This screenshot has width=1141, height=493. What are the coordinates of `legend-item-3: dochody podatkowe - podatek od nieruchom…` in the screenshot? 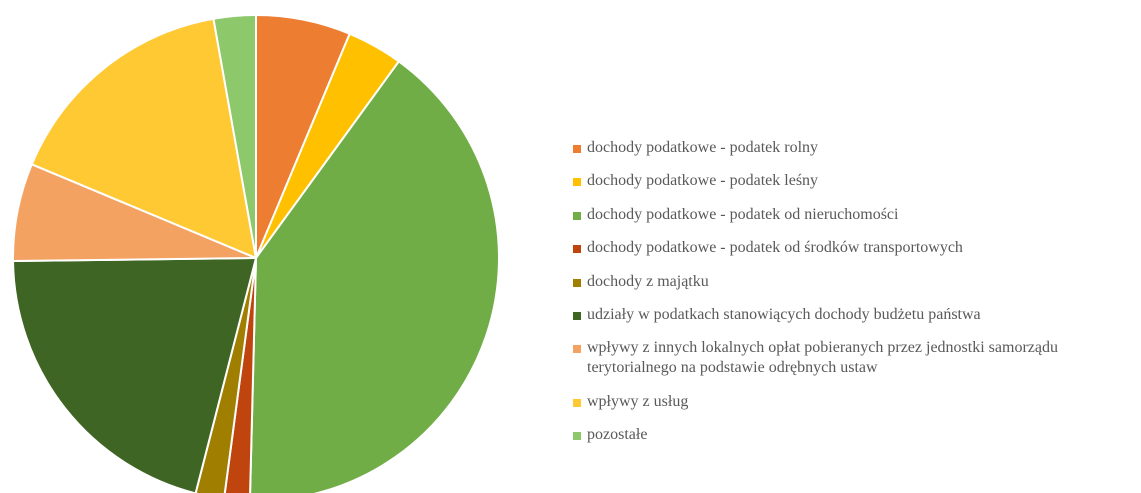 It's located at (855, 215).